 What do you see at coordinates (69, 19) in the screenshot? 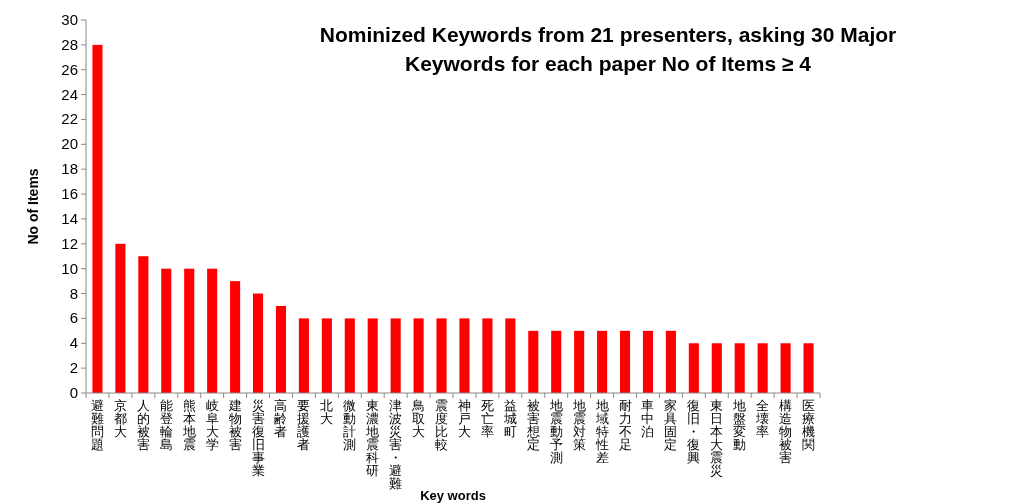
I see `y-tick-label: 30` at bounding box center [69, 19].